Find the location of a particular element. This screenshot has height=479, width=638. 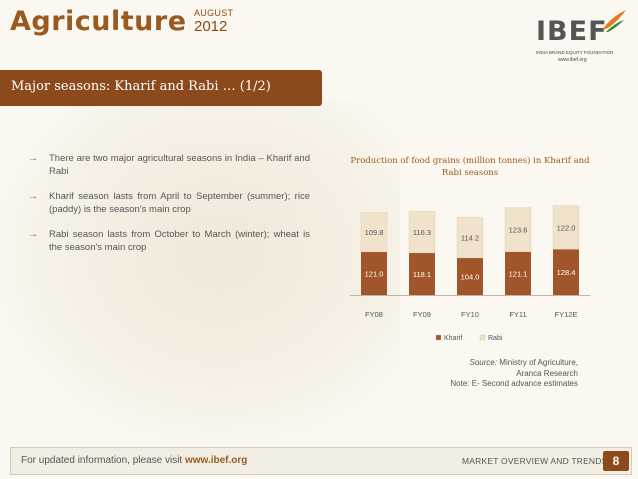

x-tick-label: FY09 is located at coordinates (422, 314).